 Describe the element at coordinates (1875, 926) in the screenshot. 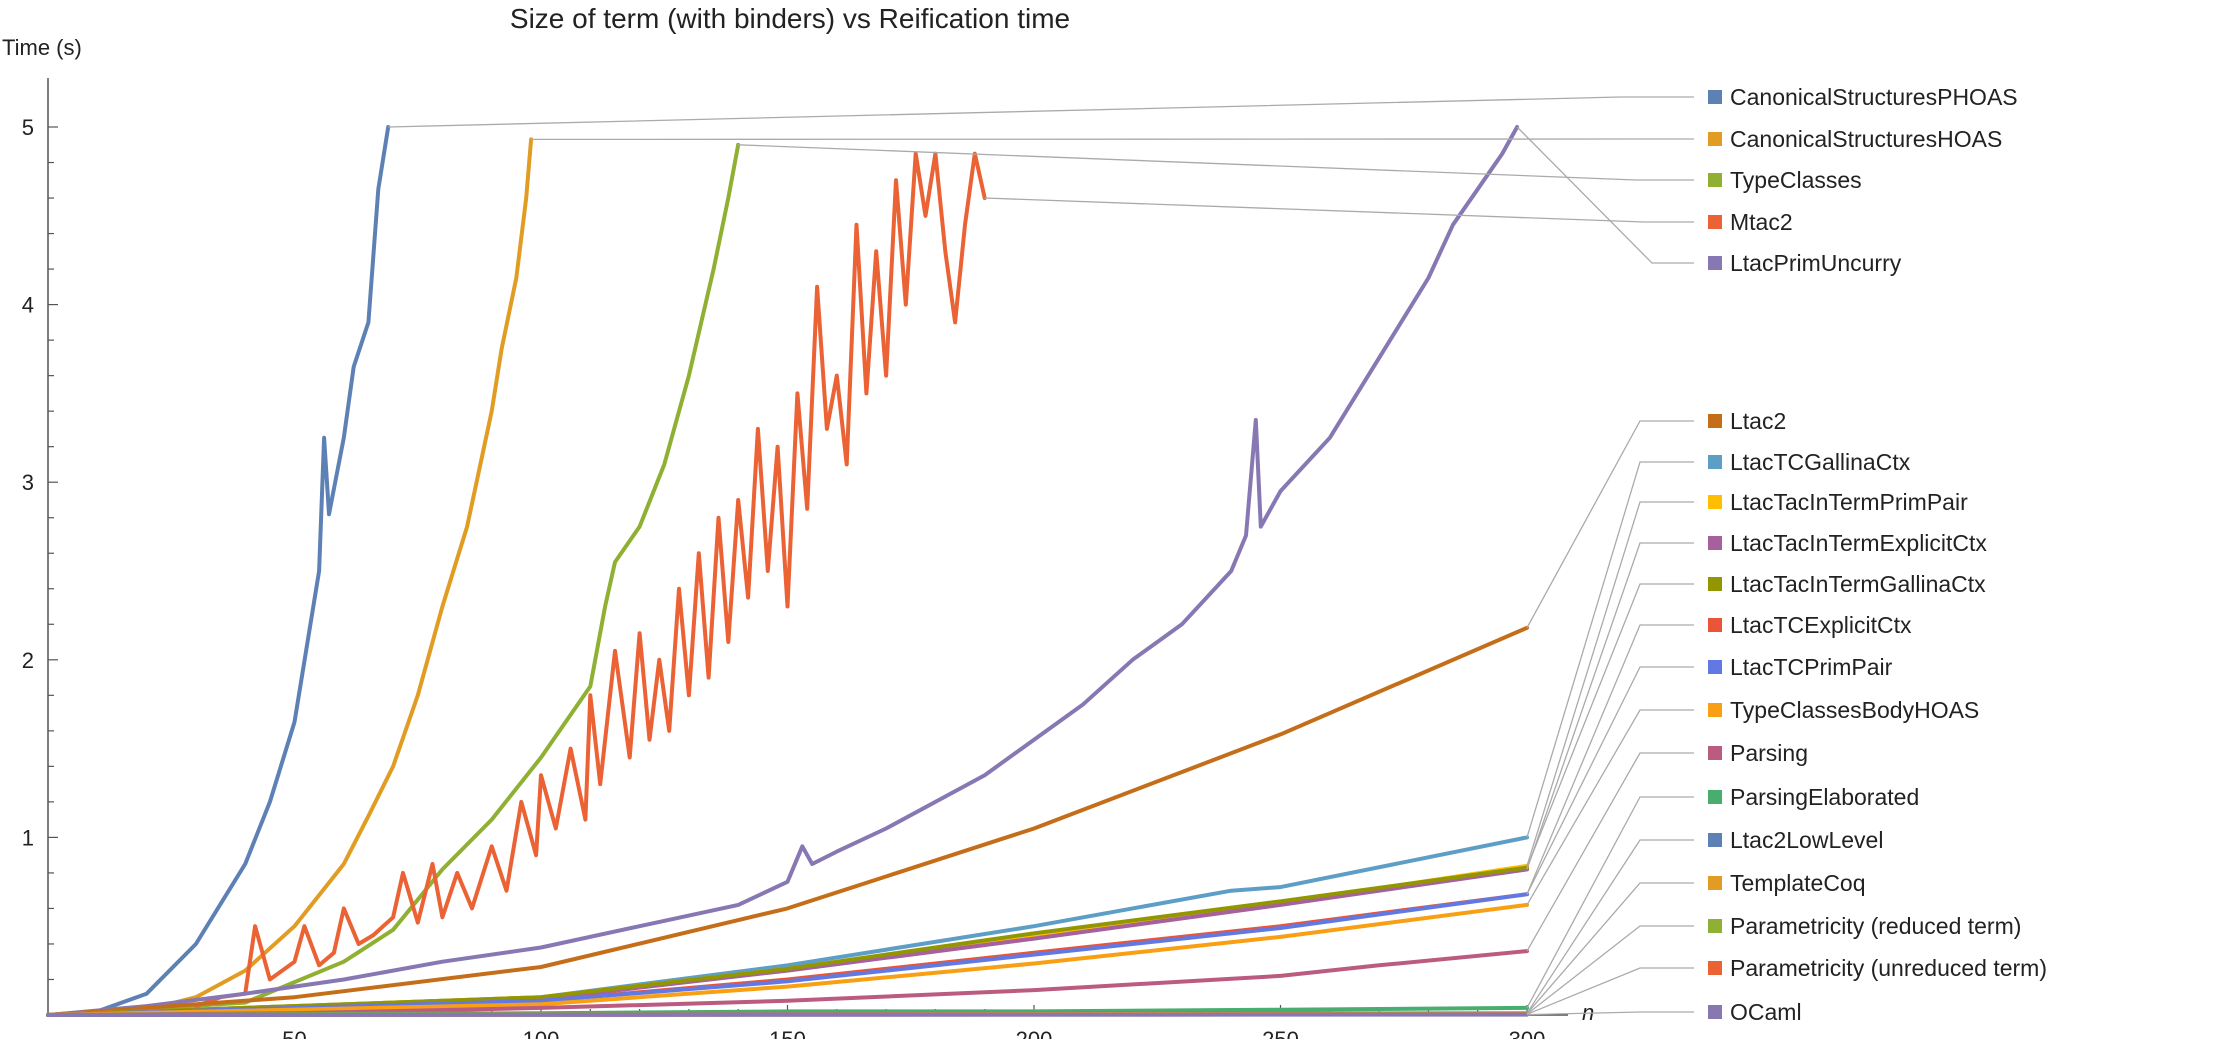

I see `legend-label-parametricity-reduced-term: Parametricity (reduced term)` at that location.